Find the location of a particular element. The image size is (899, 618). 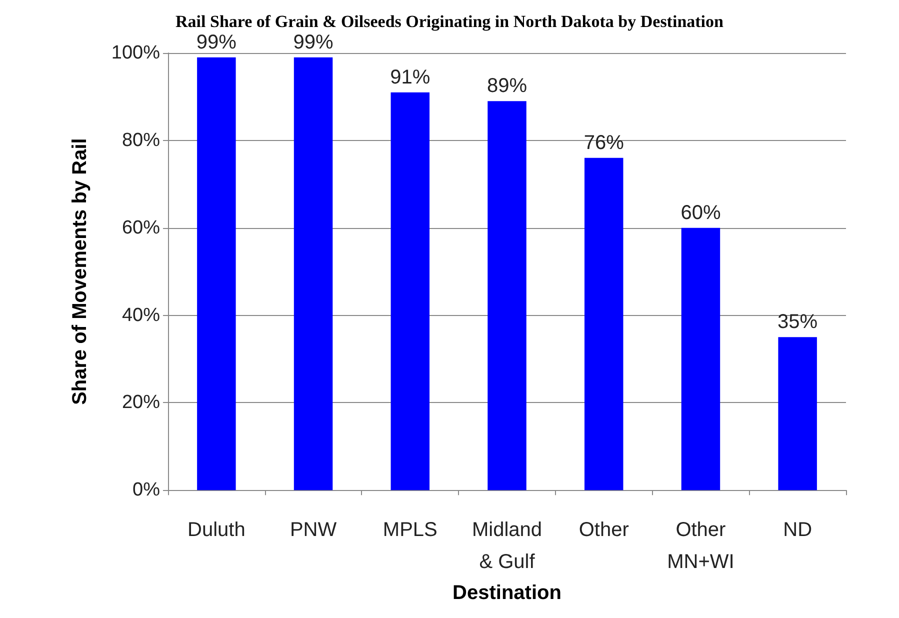

y-tick-label: 20% is located at coordinates (141, 403).